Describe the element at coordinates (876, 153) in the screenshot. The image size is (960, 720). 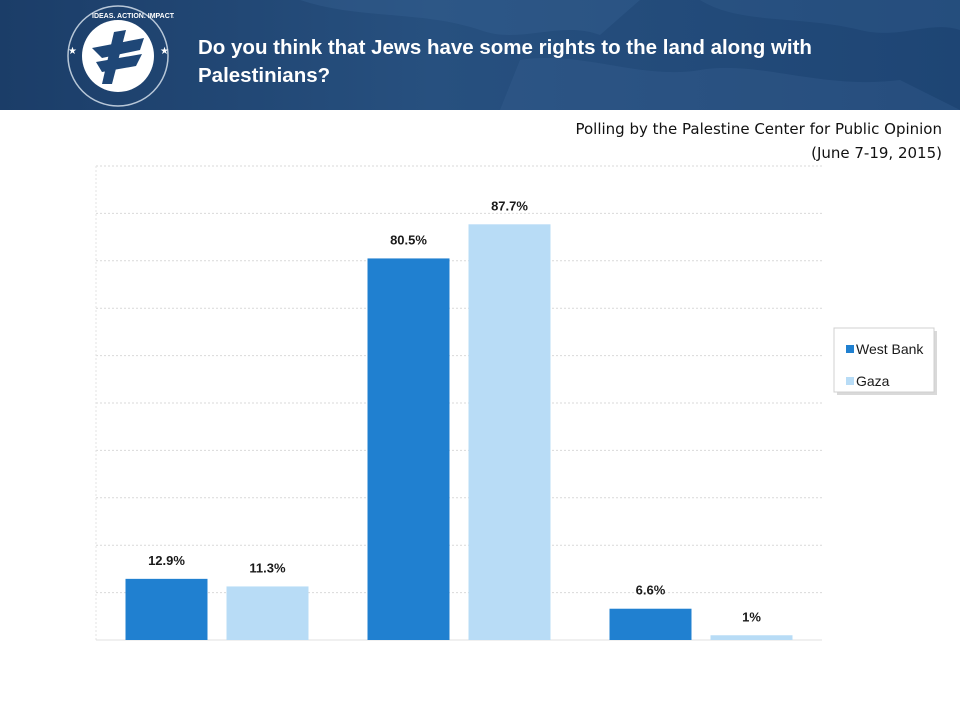
I see `source-line-2: (June 7-19, 2015)` at that location.